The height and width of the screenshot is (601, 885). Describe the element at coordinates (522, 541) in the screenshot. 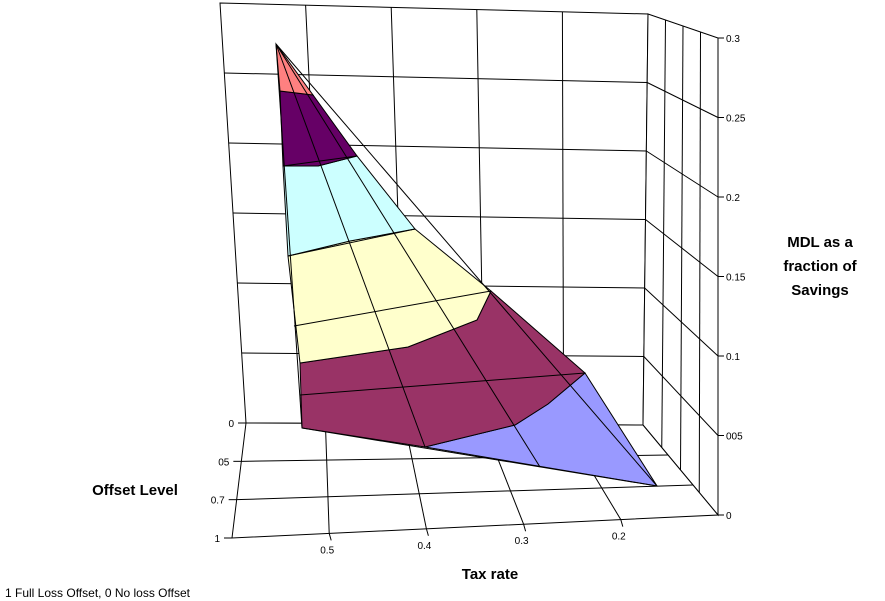

I see `tax-tick-label: 0.3` at that location.